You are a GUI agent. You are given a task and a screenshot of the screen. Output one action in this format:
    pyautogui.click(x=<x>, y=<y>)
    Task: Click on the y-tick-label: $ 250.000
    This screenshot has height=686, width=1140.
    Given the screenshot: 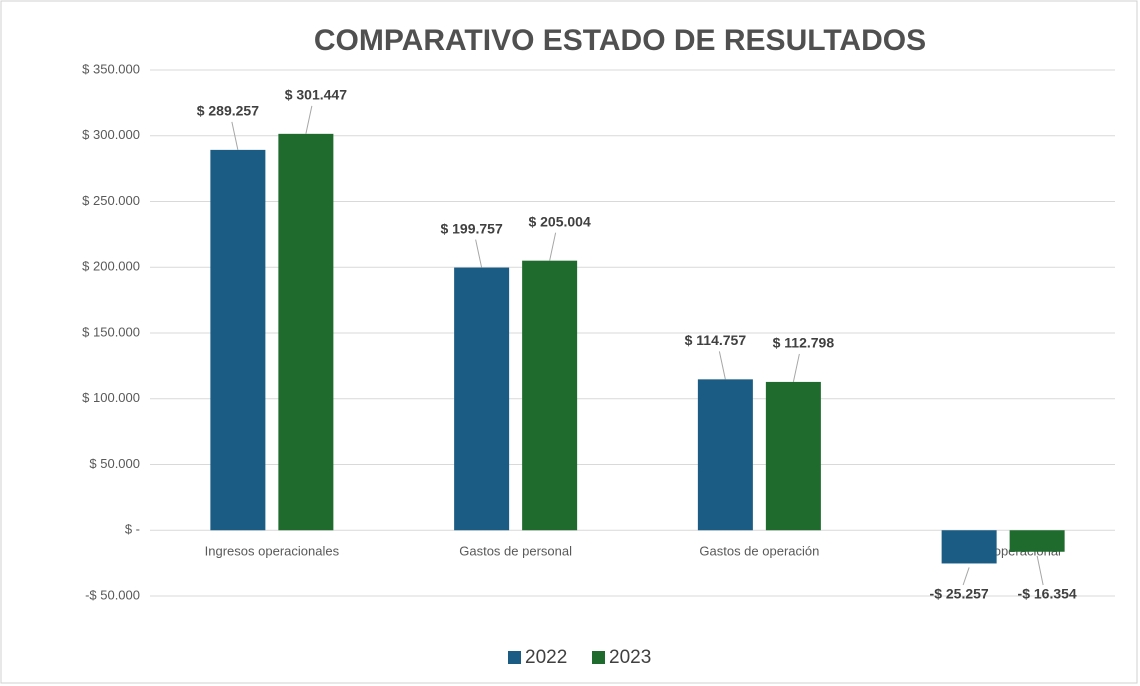 What is the action you would take?
    pyautogui.click(x=111, y=200)
    